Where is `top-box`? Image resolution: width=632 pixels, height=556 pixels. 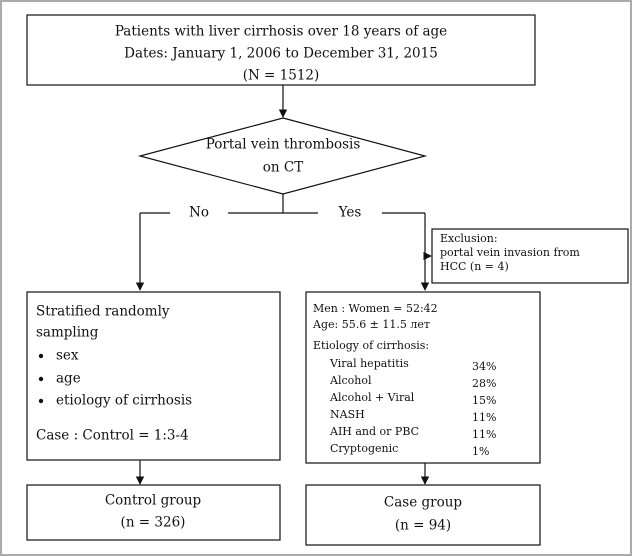
top-box is located at coordinates (281, 50).